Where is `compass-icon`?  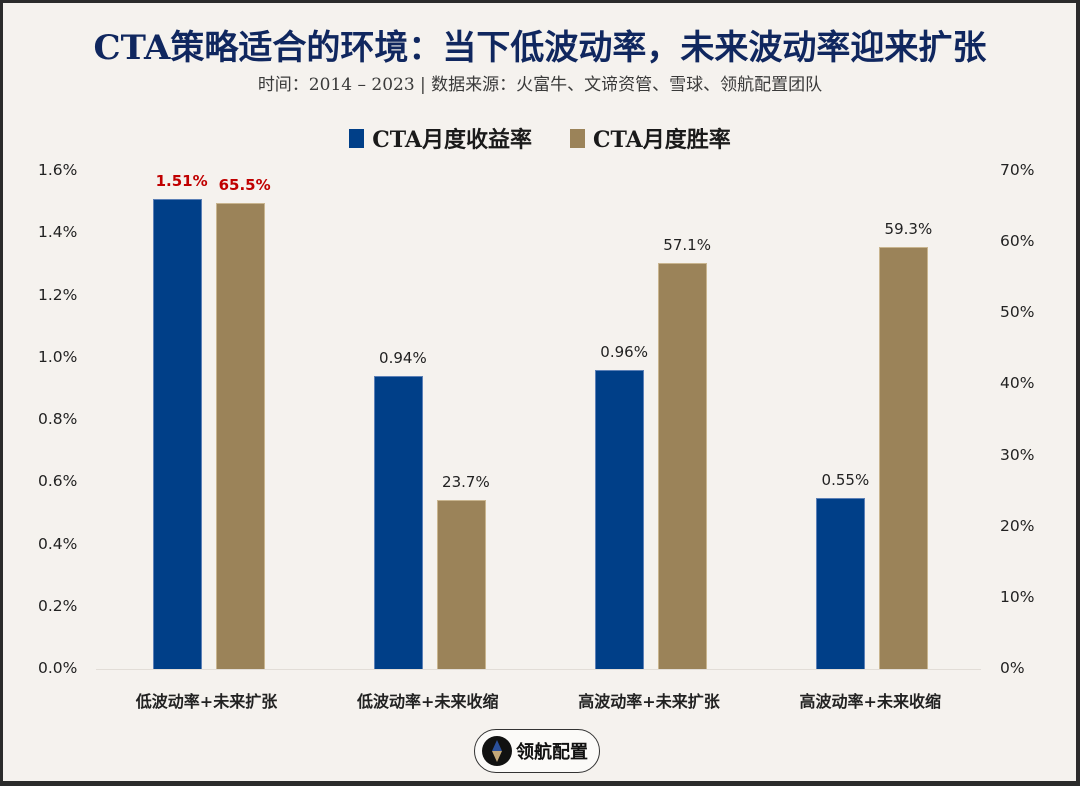 compass-icon is located at coordinates (497, 751).